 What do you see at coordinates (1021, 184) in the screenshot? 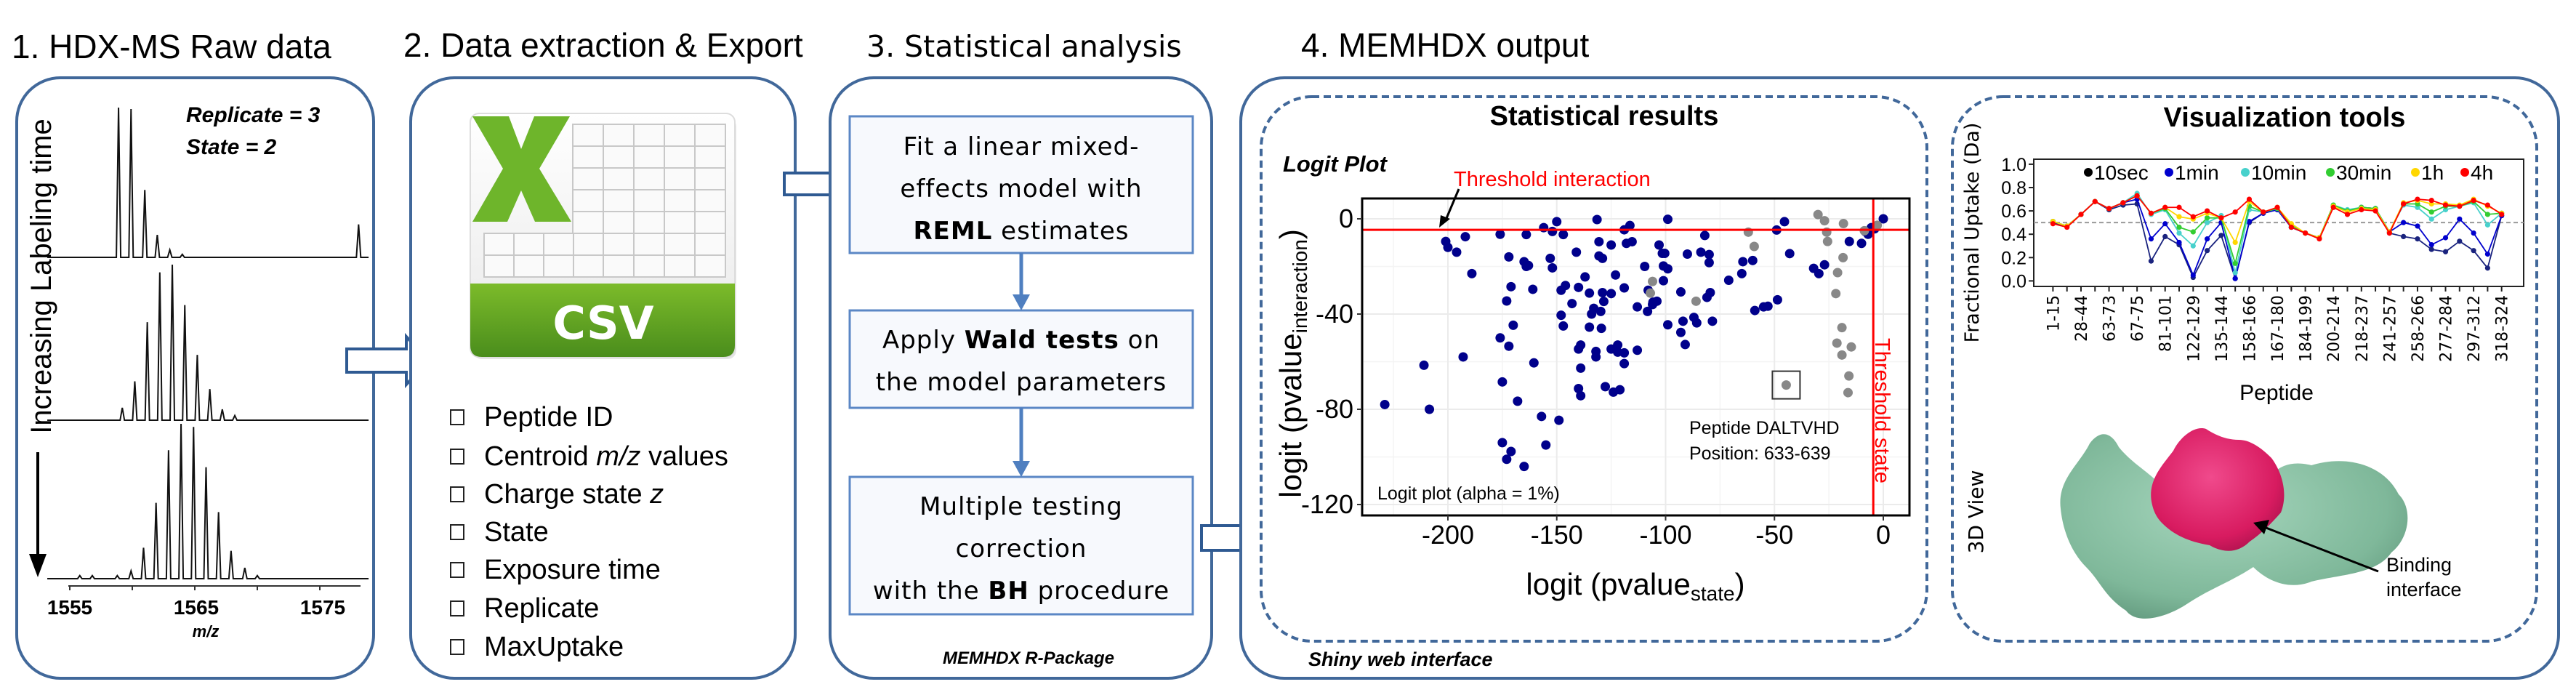
I see `step-fit-model` at bounding box center [1021, 184].